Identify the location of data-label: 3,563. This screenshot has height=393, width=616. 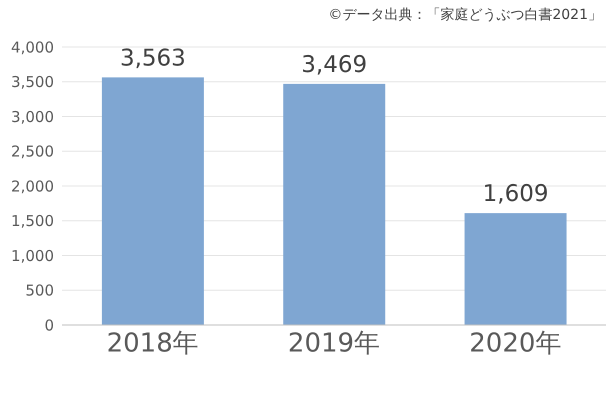
(153, 58).